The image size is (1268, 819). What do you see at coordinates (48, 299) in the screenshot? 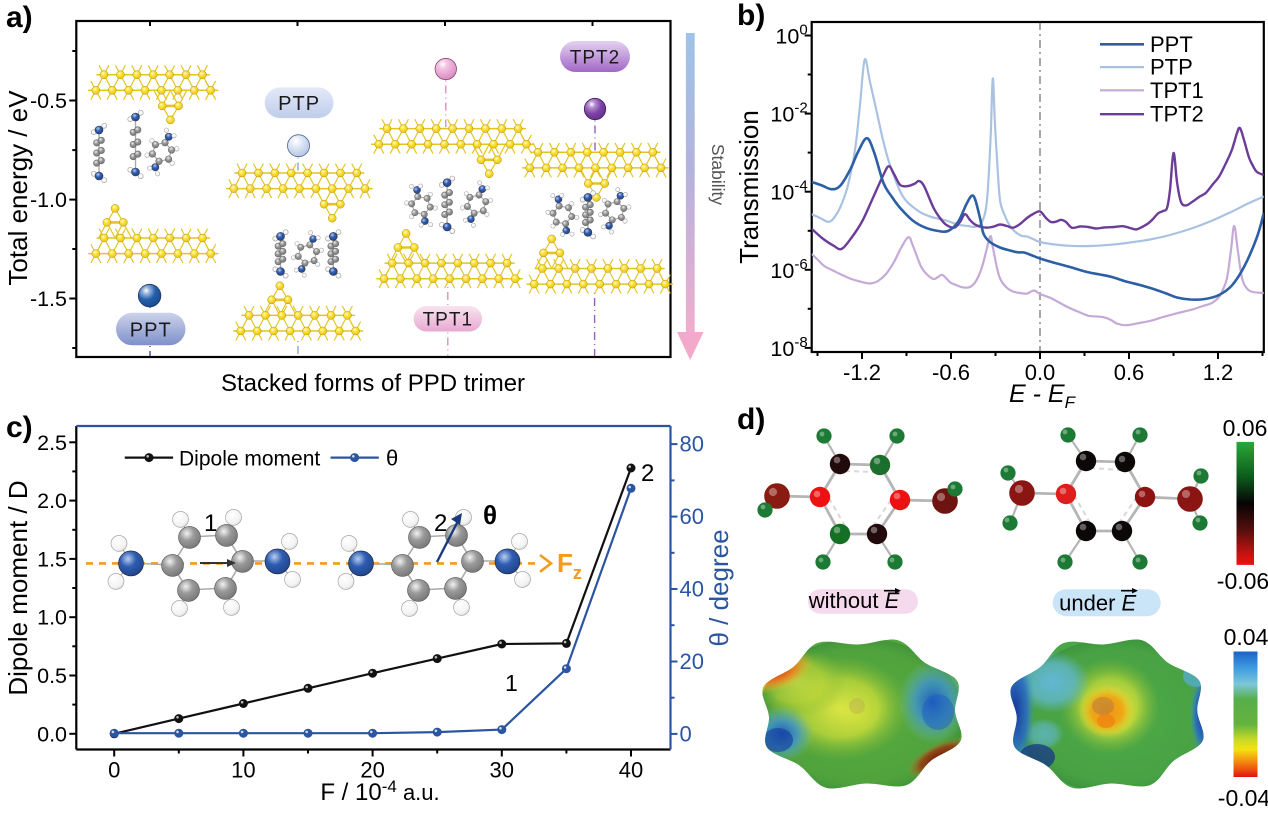
I see `svg-text: -1.5` at bounding box center [48, 299].